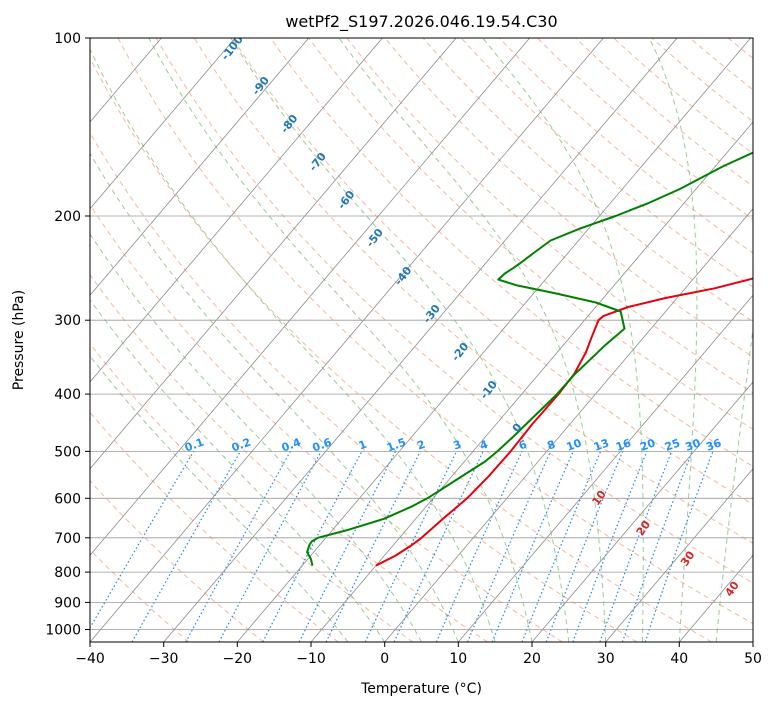 The height and width of the screenshot is (708, 775). I want to click on y-tick-label: 700, so click(67, 539).